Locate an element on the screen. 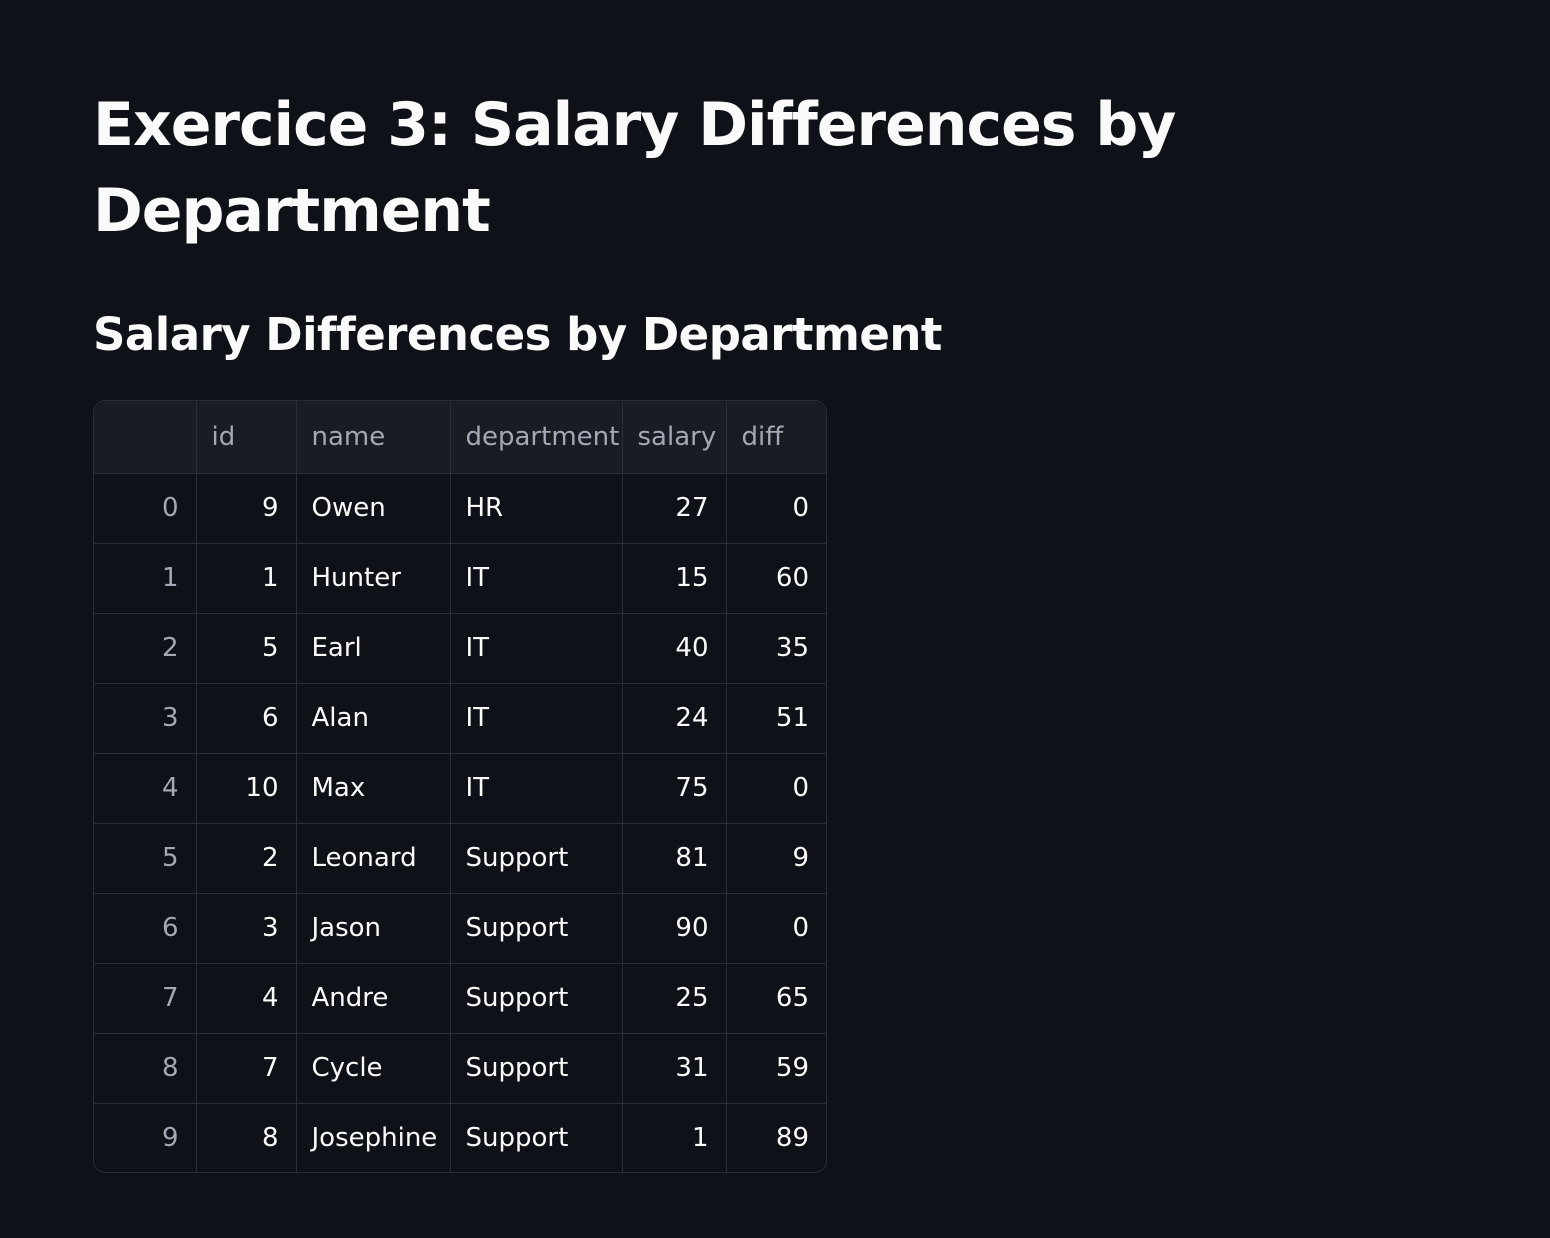  name-cell: Leonard is located at coordinates (373, 858).